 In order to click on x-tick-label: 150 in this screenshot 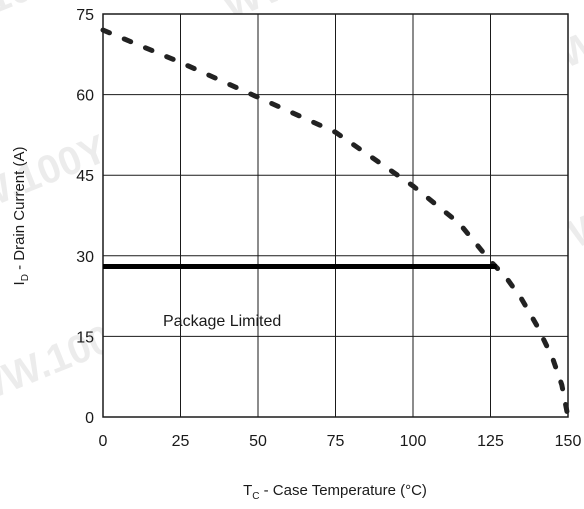, I will do `click(568, 441)`.